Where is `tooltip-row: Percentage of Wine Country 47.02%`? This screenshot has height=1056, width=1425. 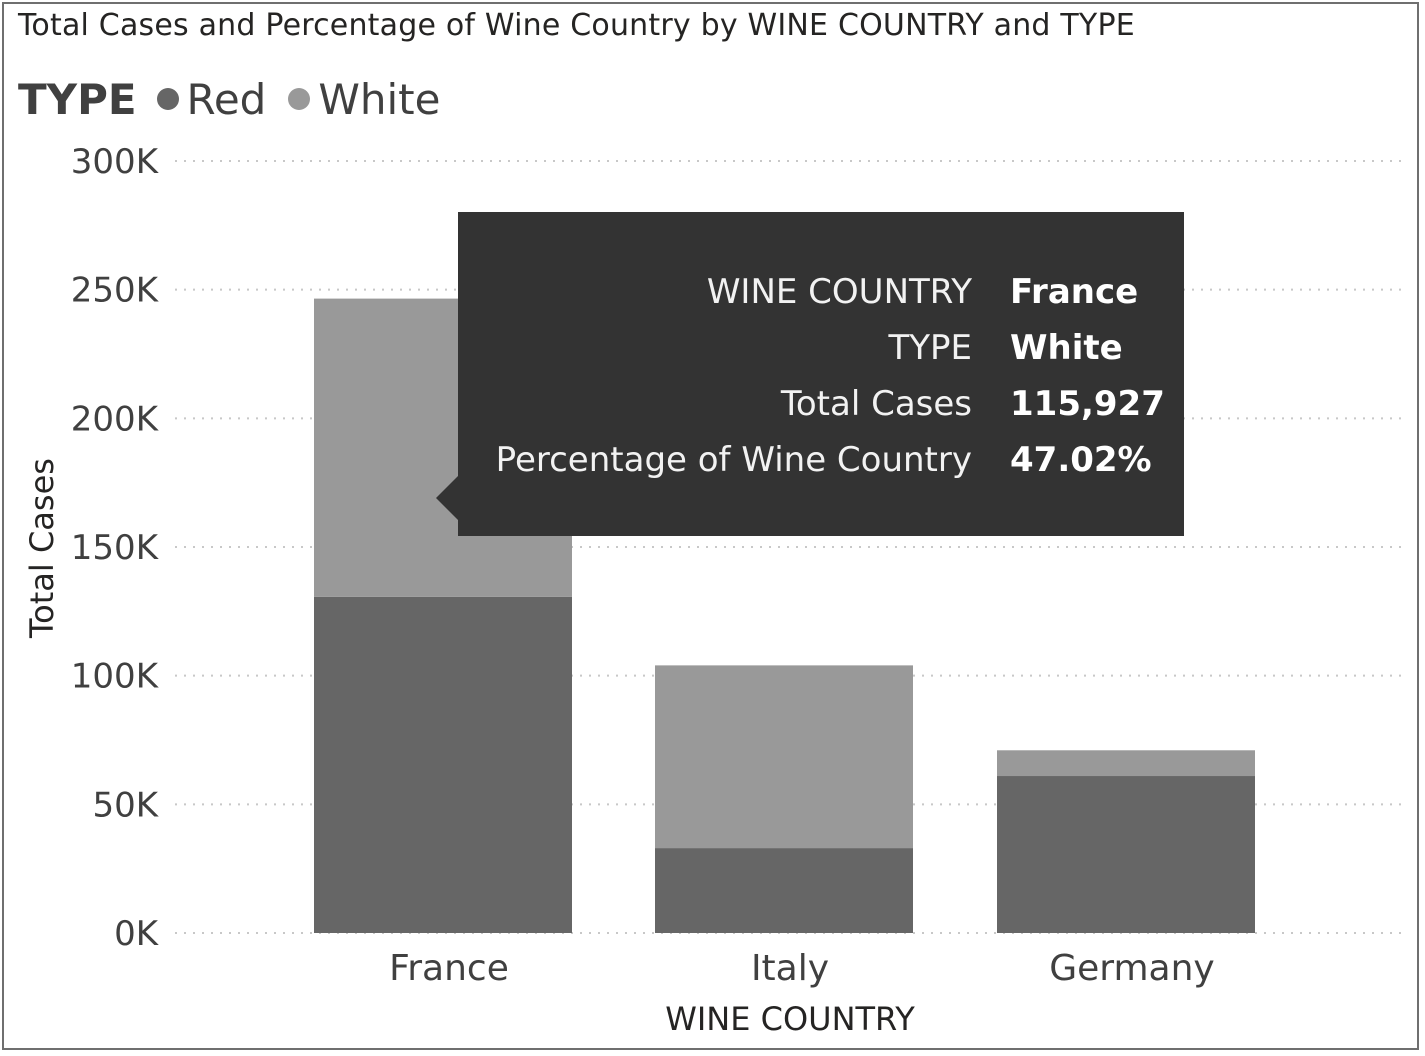
tooltip-row: Percentage of Wine Country 47.02% is located at coordinates (821, 465).